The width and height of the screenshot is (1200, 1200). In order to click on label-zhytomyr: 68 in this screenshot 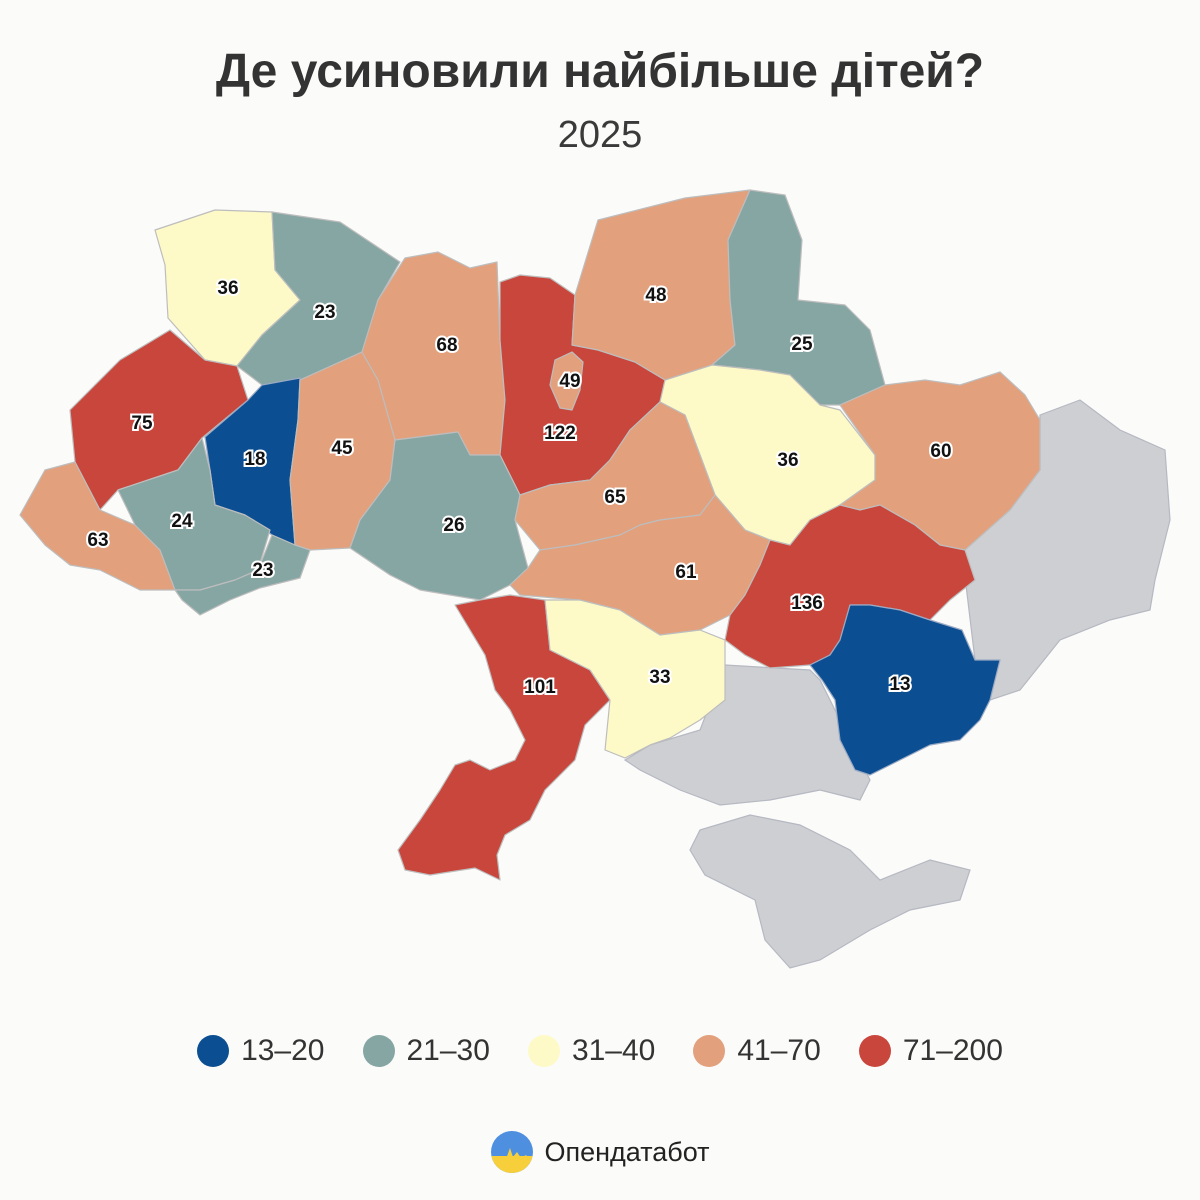, I will do `click(446, 345)`.